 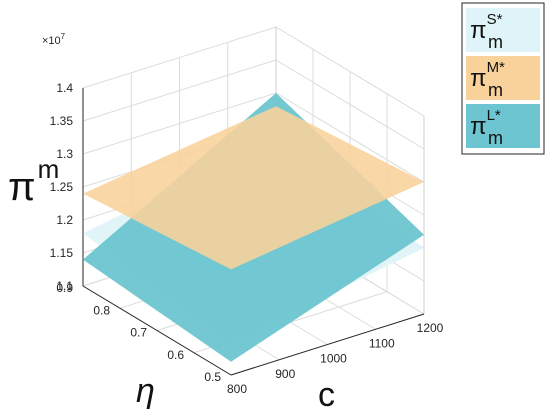 What do you see at coordinates (64, 154) in the screenshot?
I see `z-tick-label: 1.3` at bounding box center [64, 154].